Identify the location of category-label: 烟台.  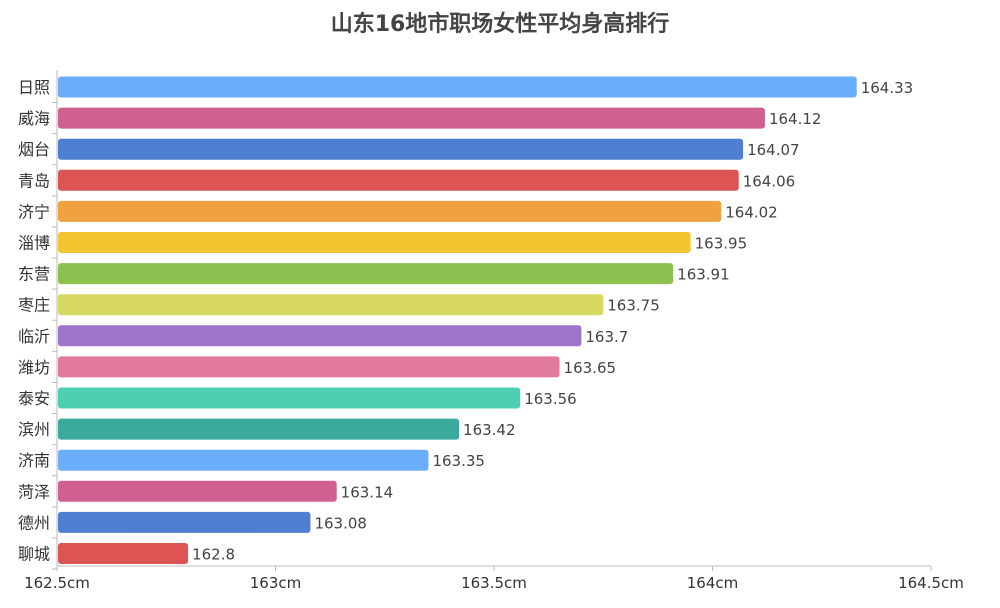
(34, 149).